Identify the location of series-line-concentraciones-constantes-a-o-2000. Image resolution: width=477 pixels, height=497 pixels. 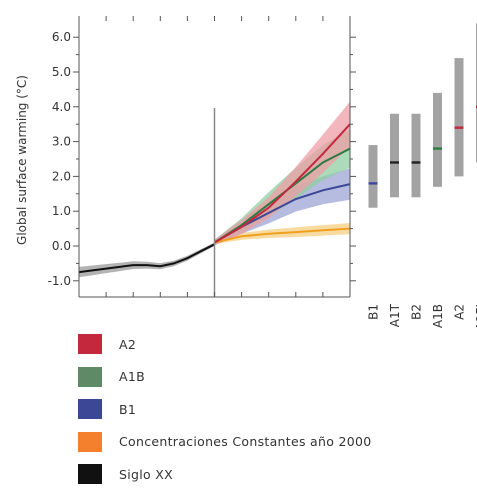
(282, 235).